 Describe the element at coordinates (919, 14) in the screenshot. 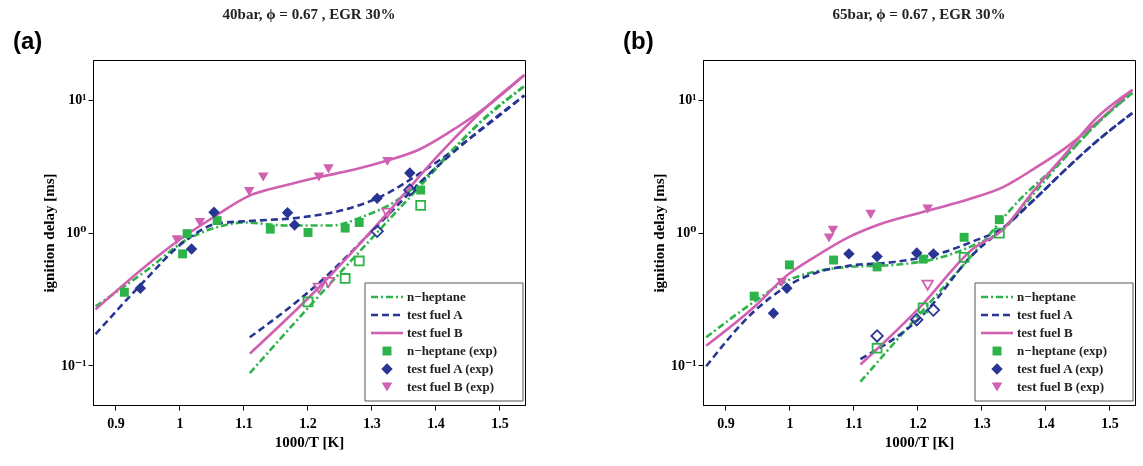

I see `chart-title: 65bar, ϕ = 0.67 , EGR 30%` at that location.